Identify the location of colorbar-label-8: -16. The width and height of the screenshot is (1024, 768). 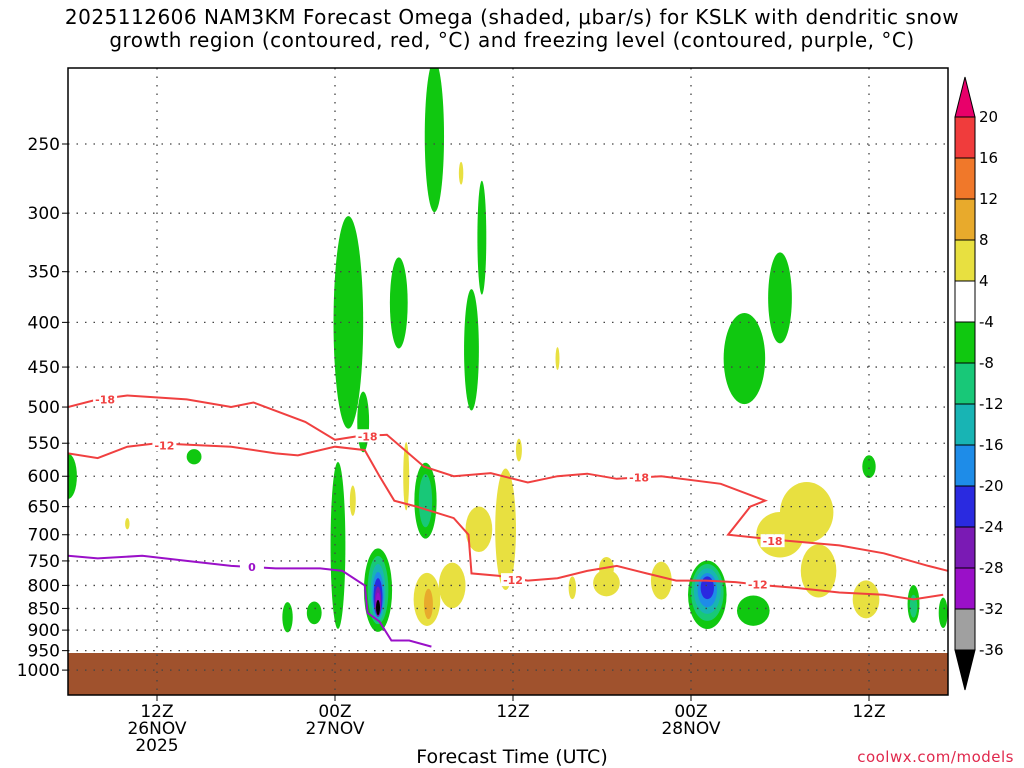
(991, 445).